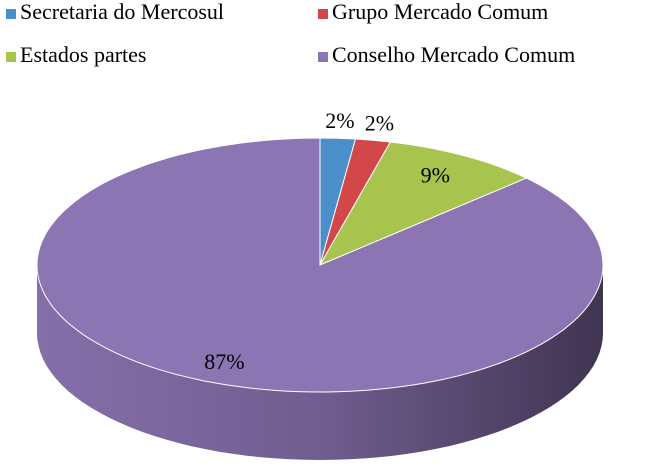  I want to click on legend-label: Conselho Mercado Comum, so click(453, 54).